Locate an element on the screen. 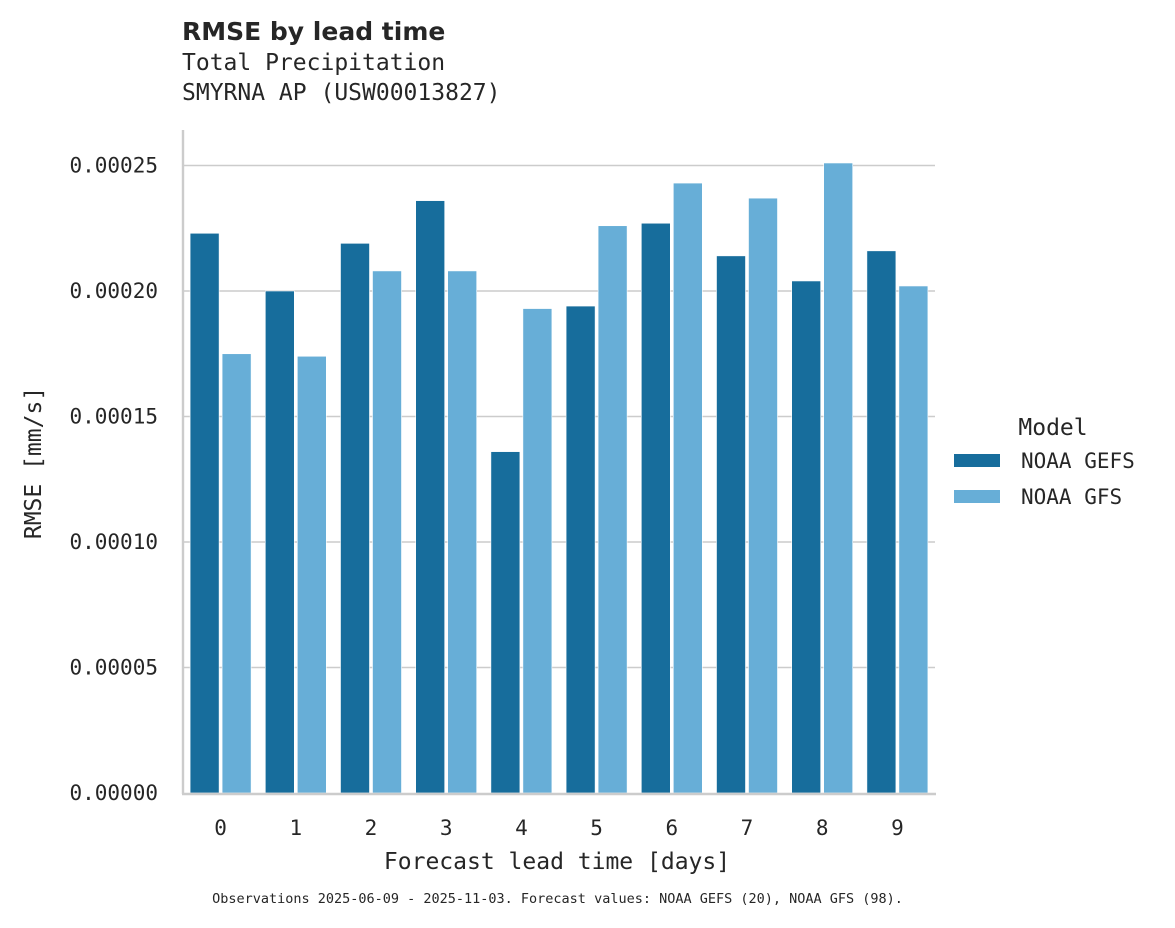 Image resolution: width=1175 pixels, height=928 pixels. x-tick-label: 4 is located at coordinates (521, 828).